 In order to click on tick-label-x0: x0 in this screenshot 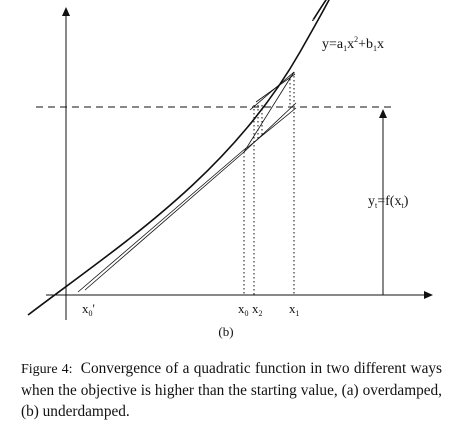, I will do `click(243, 309)`.